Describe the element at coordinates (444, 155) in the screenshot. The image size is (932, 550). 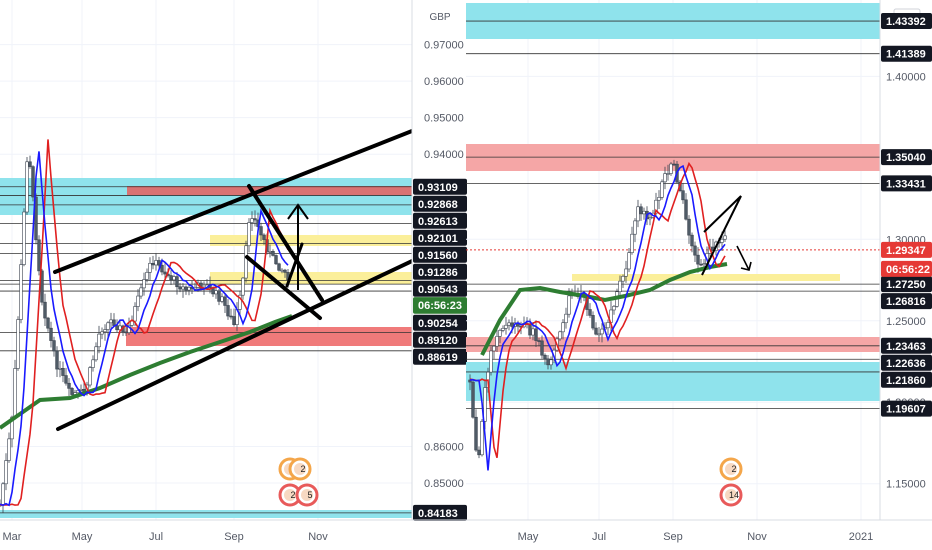
I see `price-tick-label: 0.94000` at that location.